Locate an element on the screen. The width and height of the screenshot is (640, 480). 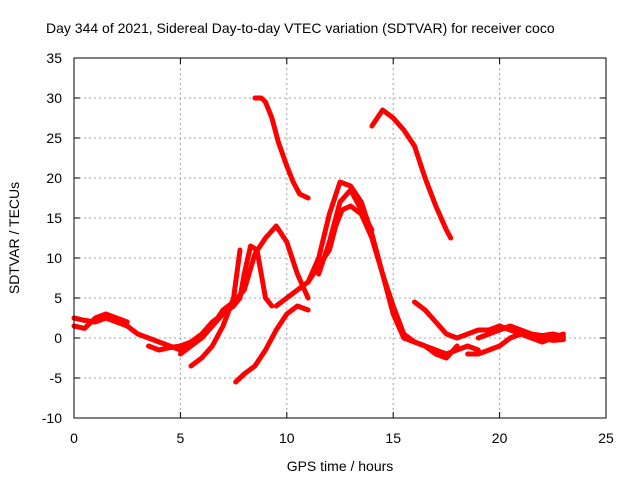
x-axis-label: GPS time / hours is located at coordinates (340, 466).